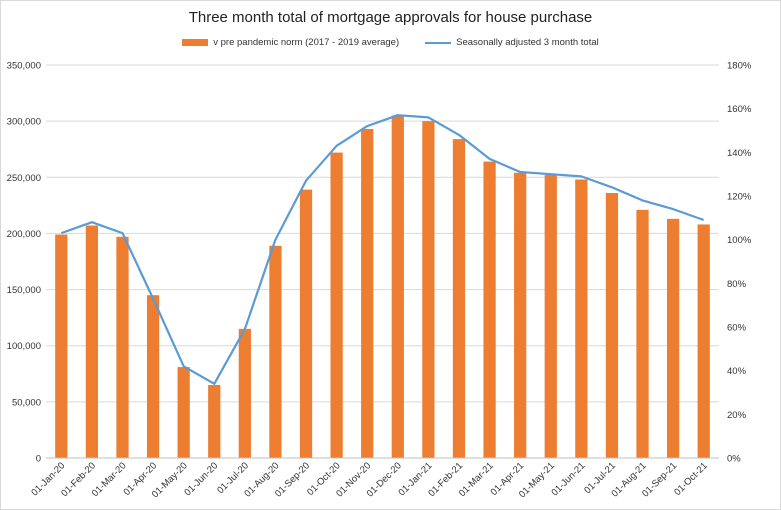 Image resolution: width=781 pixels, height=510 pixels. Describe the element at coordinates (24, 122) in the screenshot. I see `y-left-tick-label: 300,000` at that location.